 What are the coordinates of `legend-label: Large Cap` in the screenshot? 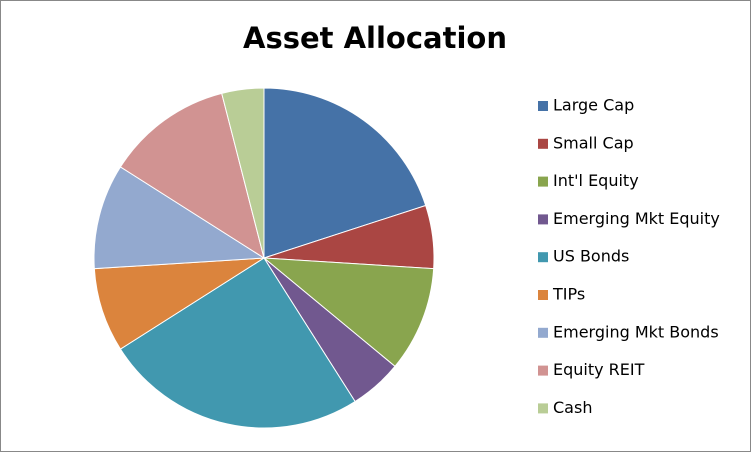 It's located at (593, 105).